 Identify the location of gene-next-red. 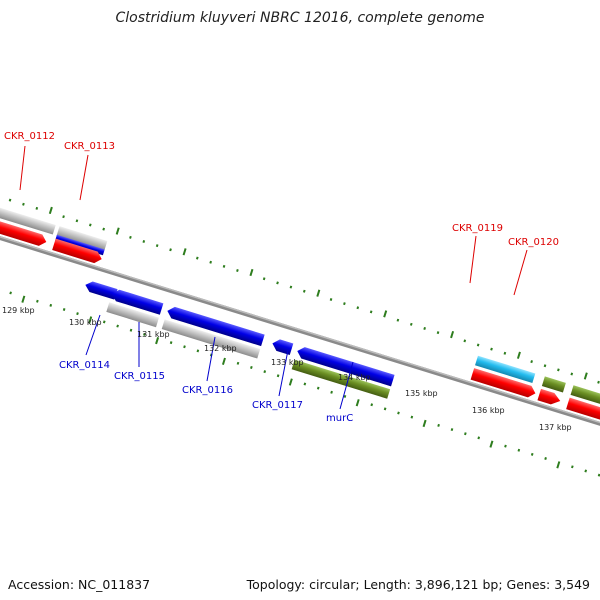
(583, 415).